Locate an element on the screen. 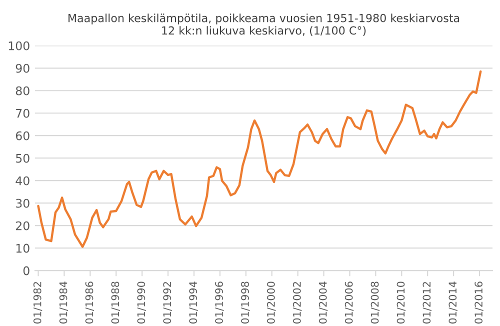 The height and width of the screenshot is (326, 500). x-tick-label: 01/2008 is located at coordinates (375, 303).